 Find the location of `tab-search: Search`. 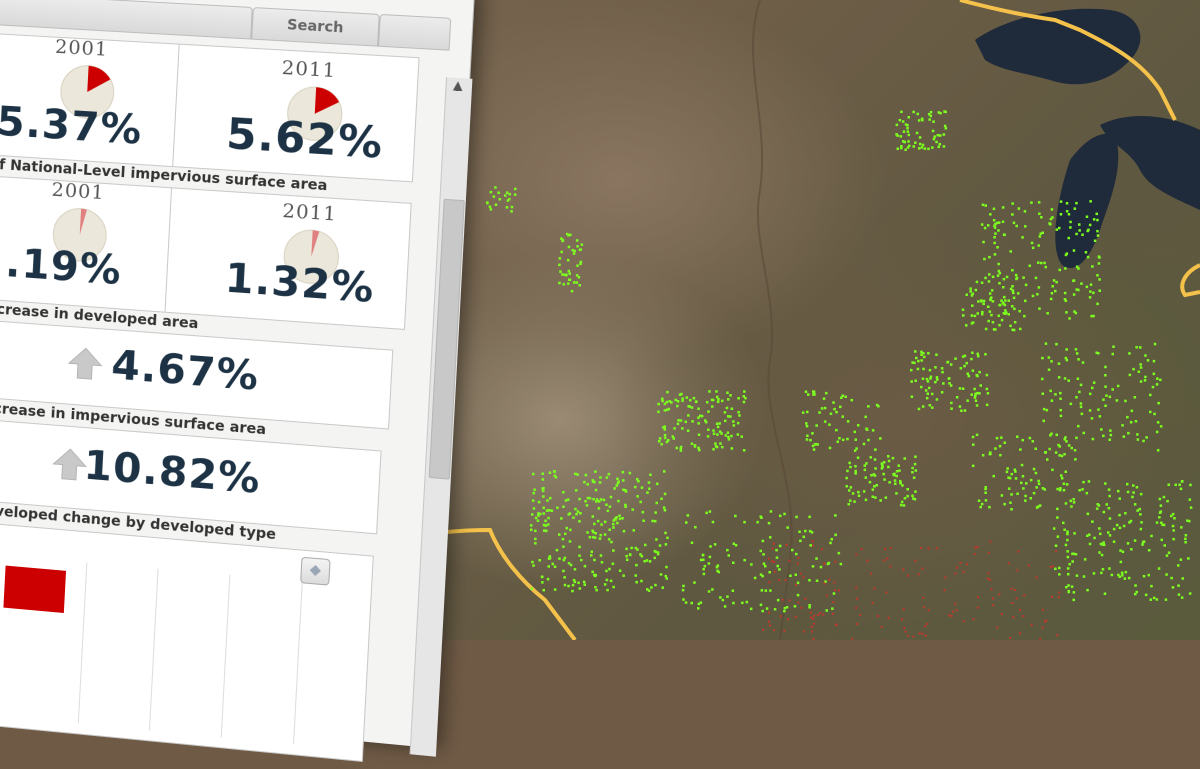

tab-search: Search is located at coordinates (315, 27).